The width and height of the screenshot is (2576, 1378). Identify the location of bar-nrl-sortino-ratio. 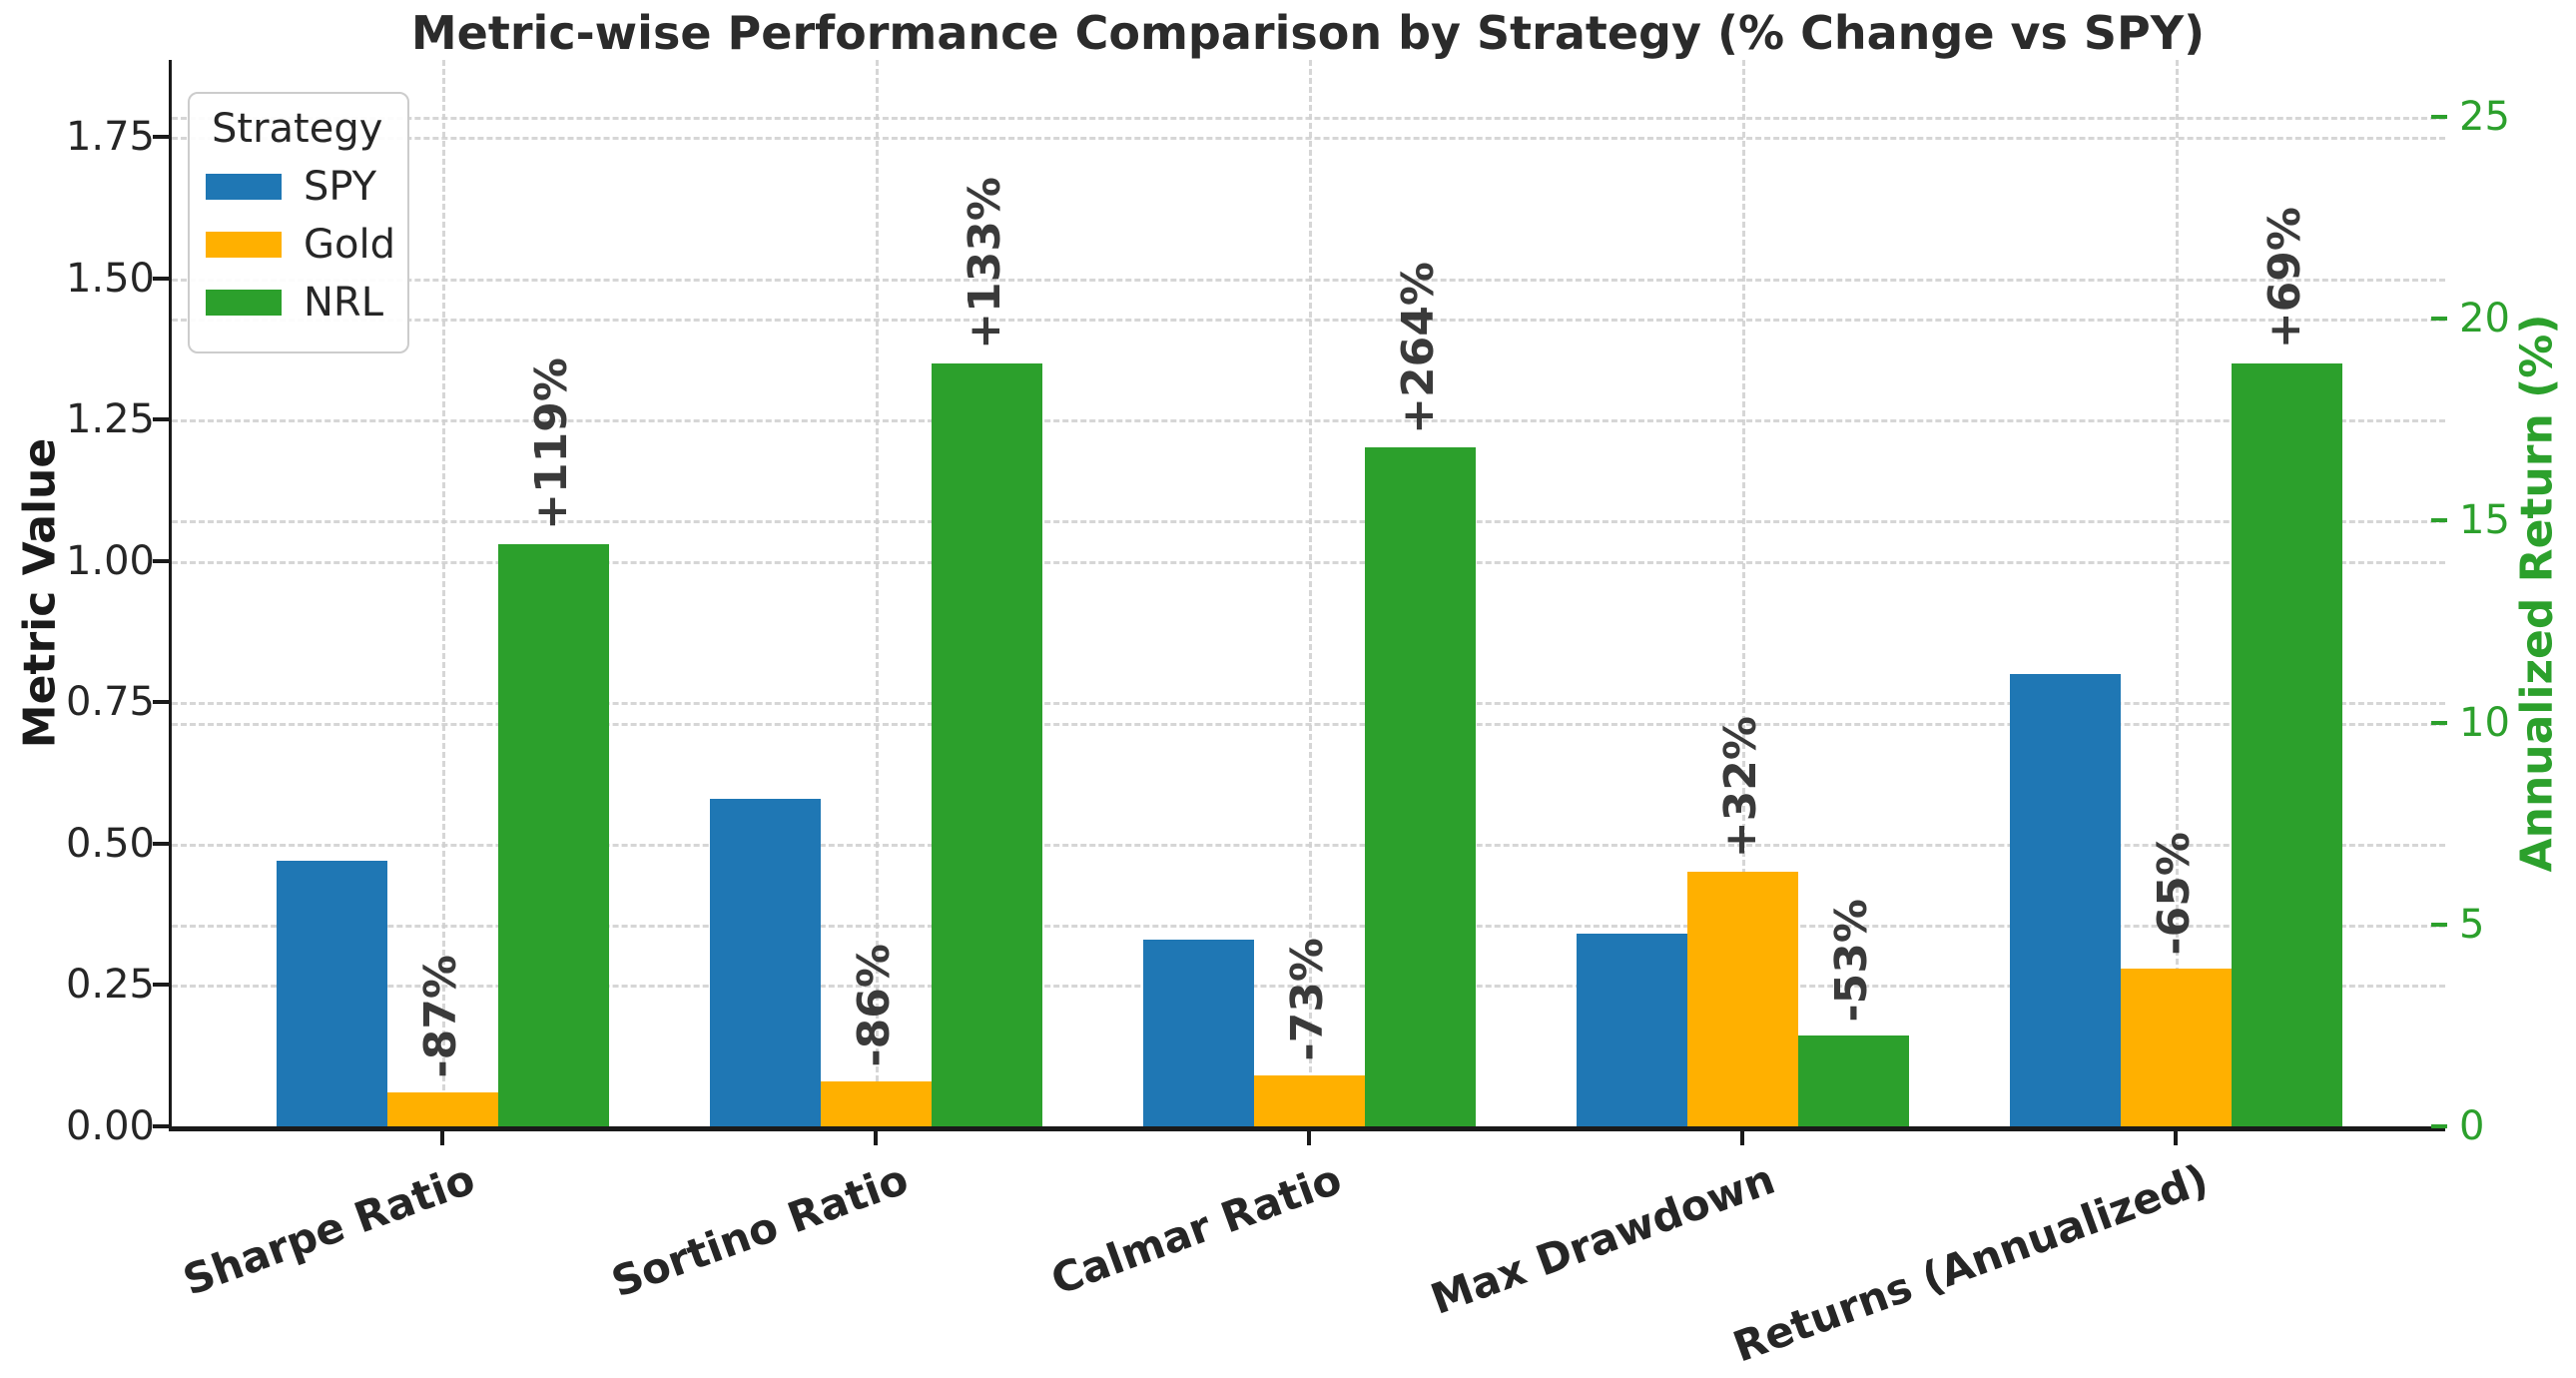
(986, 744).